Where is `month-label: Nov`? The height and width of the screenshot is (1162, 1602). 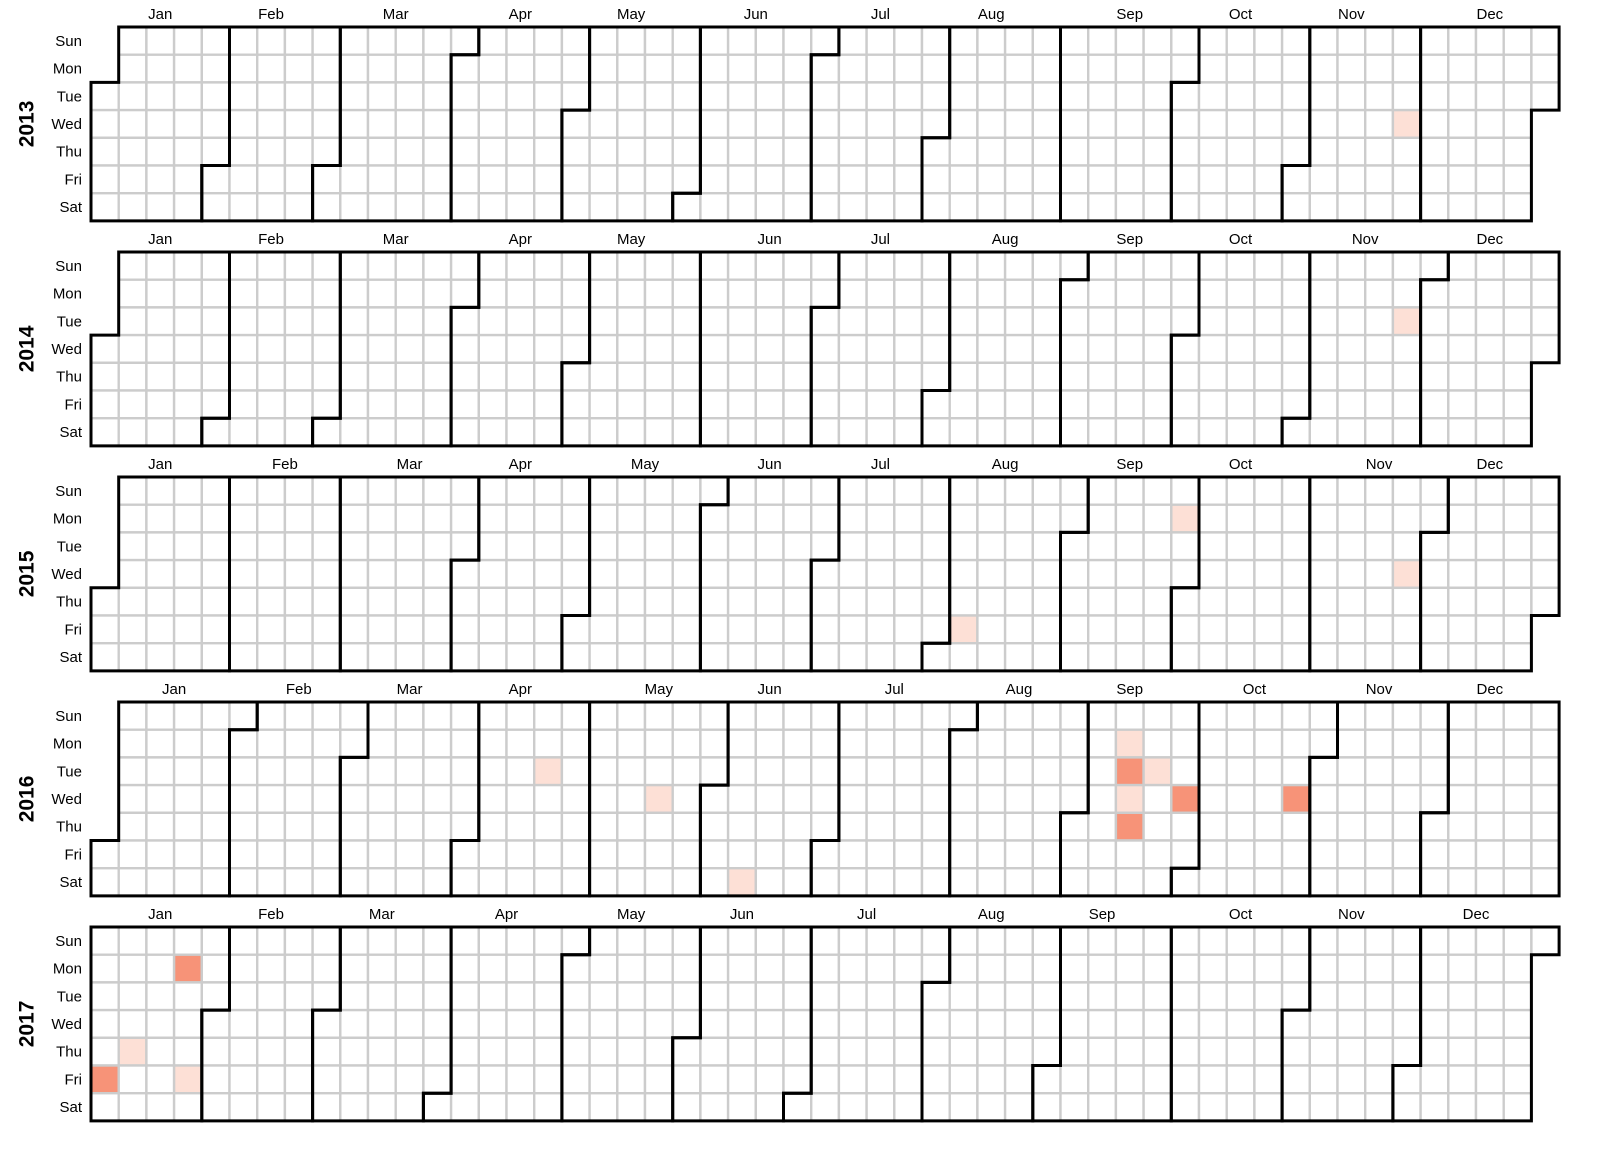 month-label: Nov is located at coordinates (1351, 914).